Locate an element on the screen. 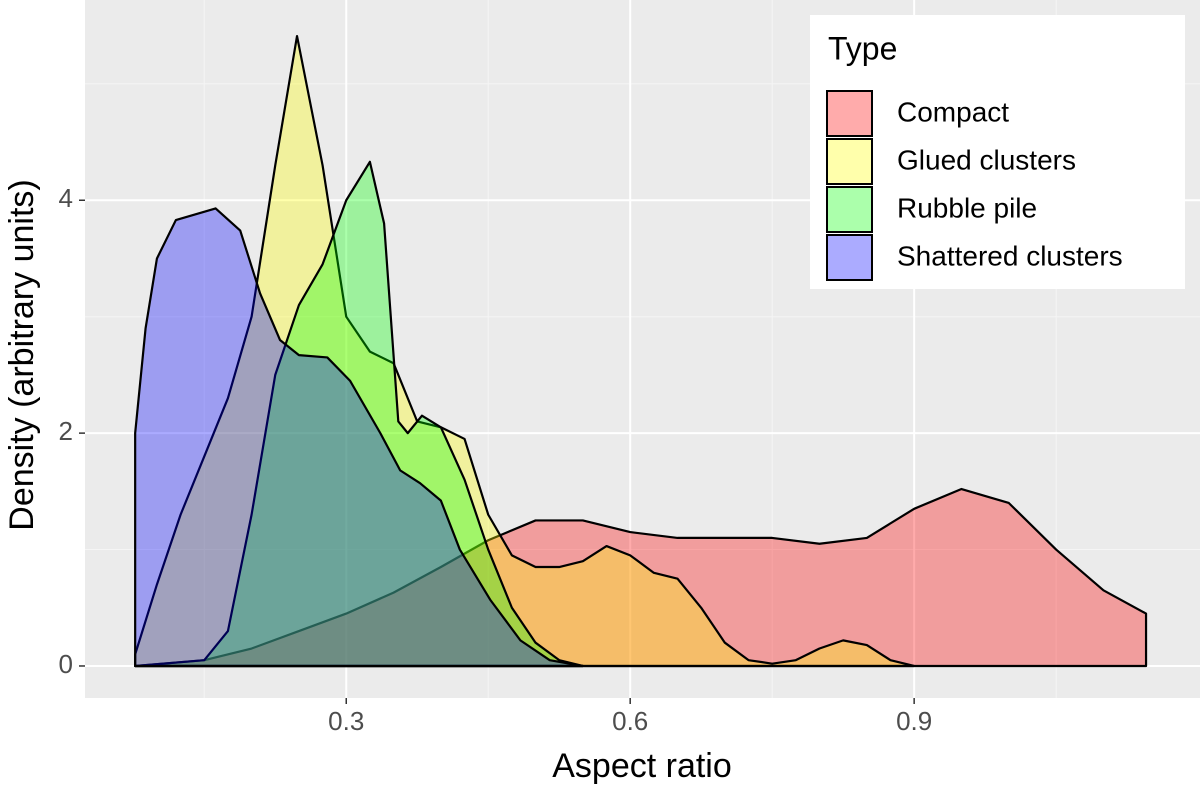 The width and height of the screenshot is (1200, 793). y-tick-label: 4 is located at coordinates (66, 198).